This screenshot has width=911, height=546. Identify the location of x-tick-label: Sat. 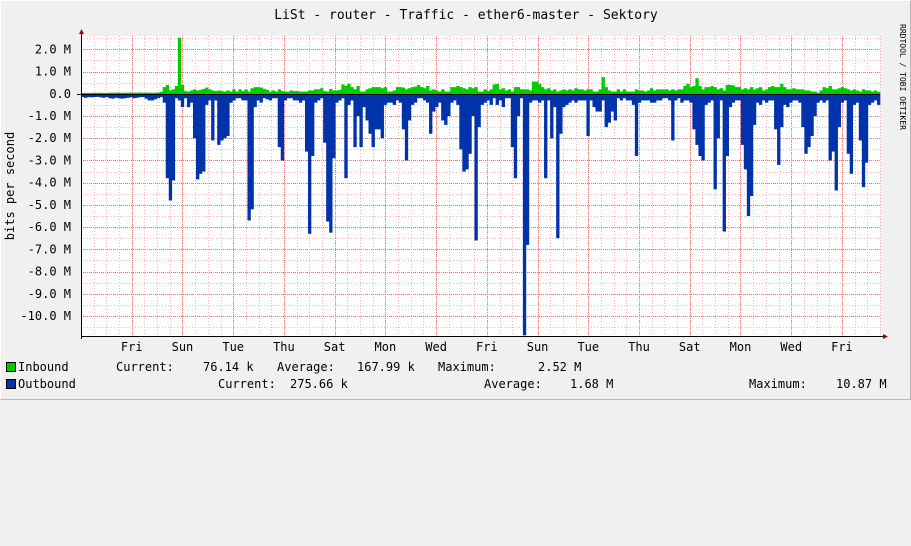
(335, 347).